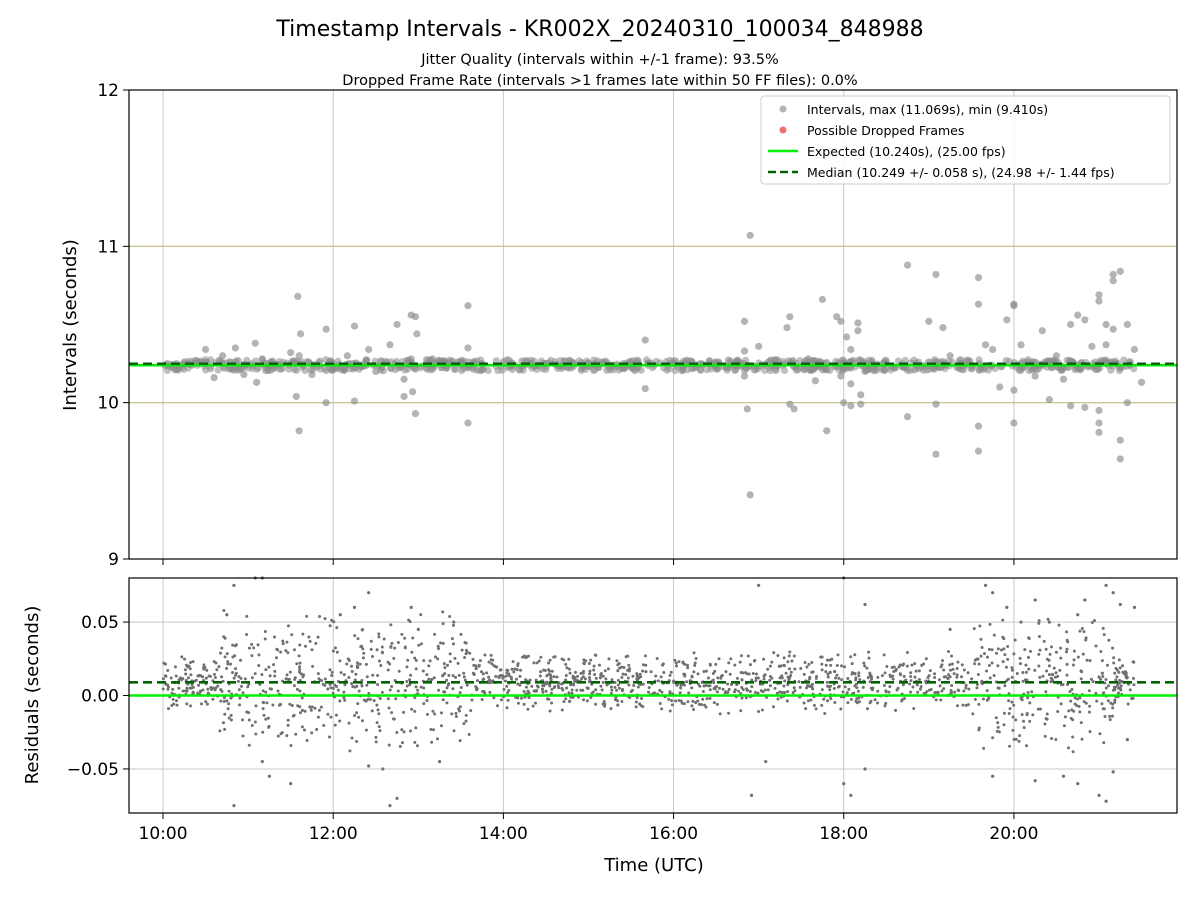 This screenshot has height=900, width=1200. What do you see at coordinates (906, 151) in the screenshot?
I see `legend-expected-label: Expected (10.240s), (25.00 fps)` at bounding box center [906, 151].